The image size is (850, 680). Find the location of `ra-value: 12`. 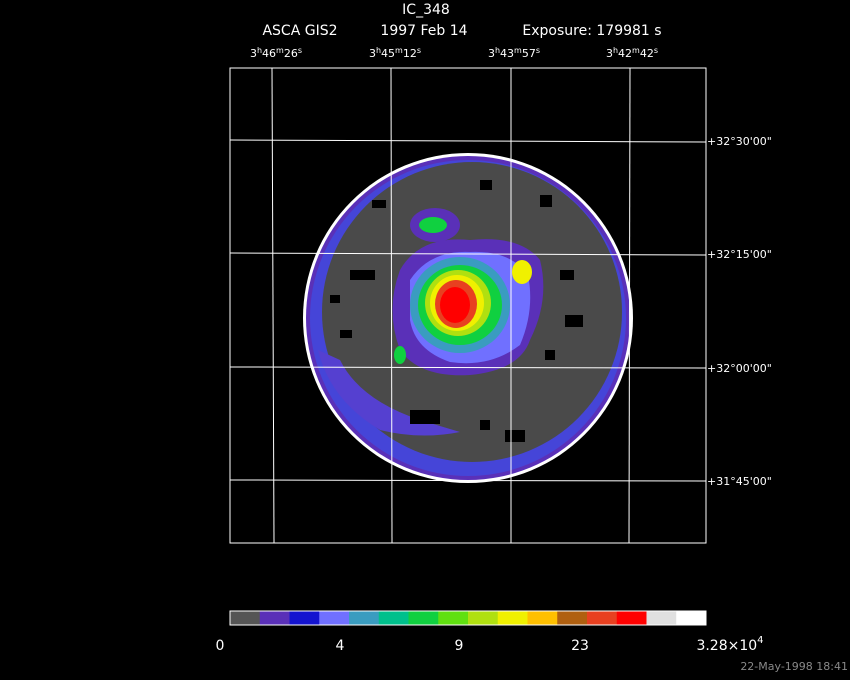

ra-value: 12 is located at coordinates (410, 53).